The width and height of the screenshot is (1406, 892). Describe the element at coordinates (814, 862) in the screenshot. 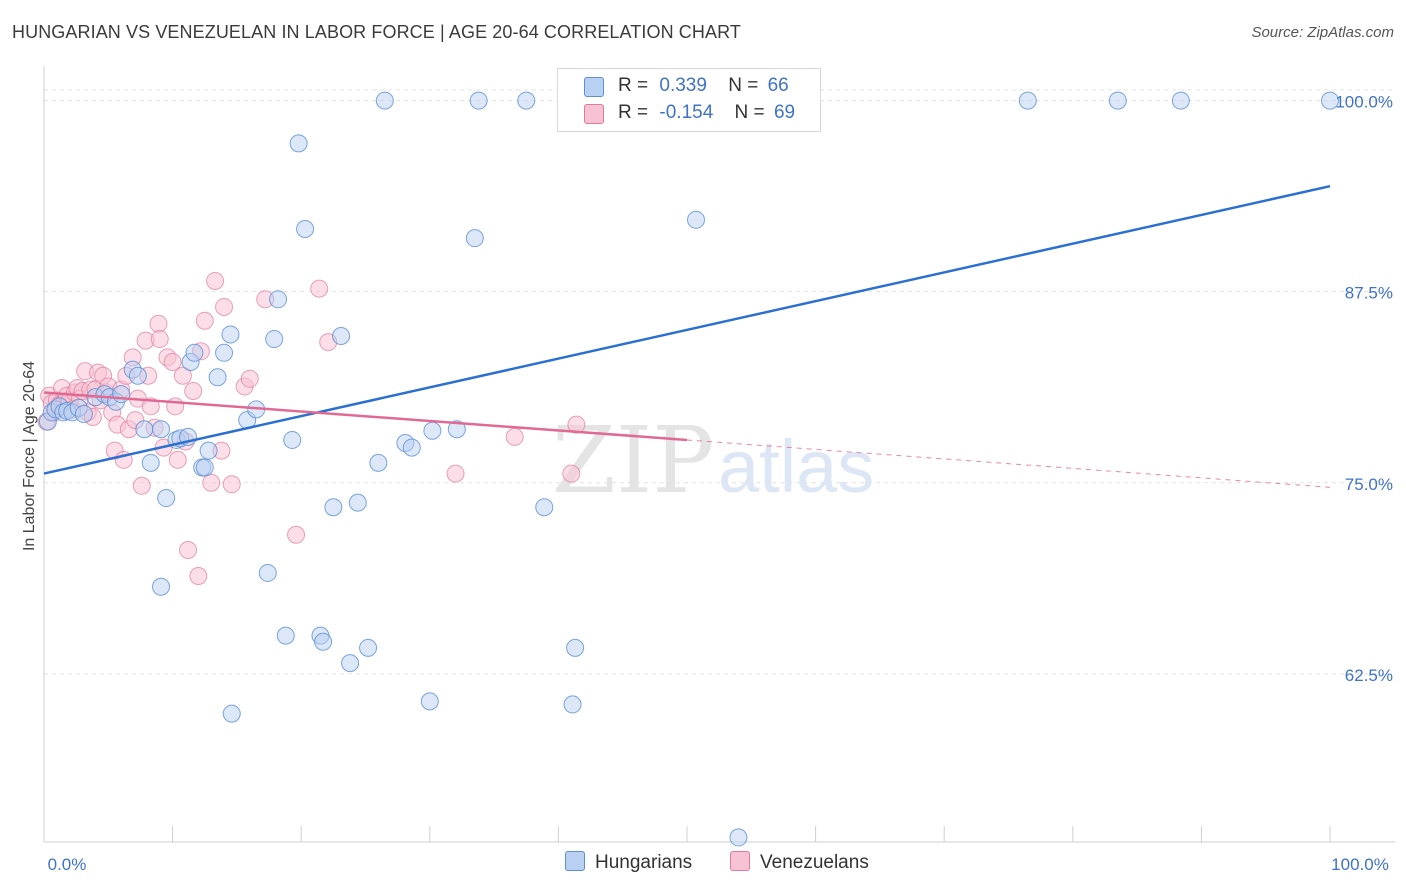

I see `venezuelans-legend-label: Venezuelans` at that location.